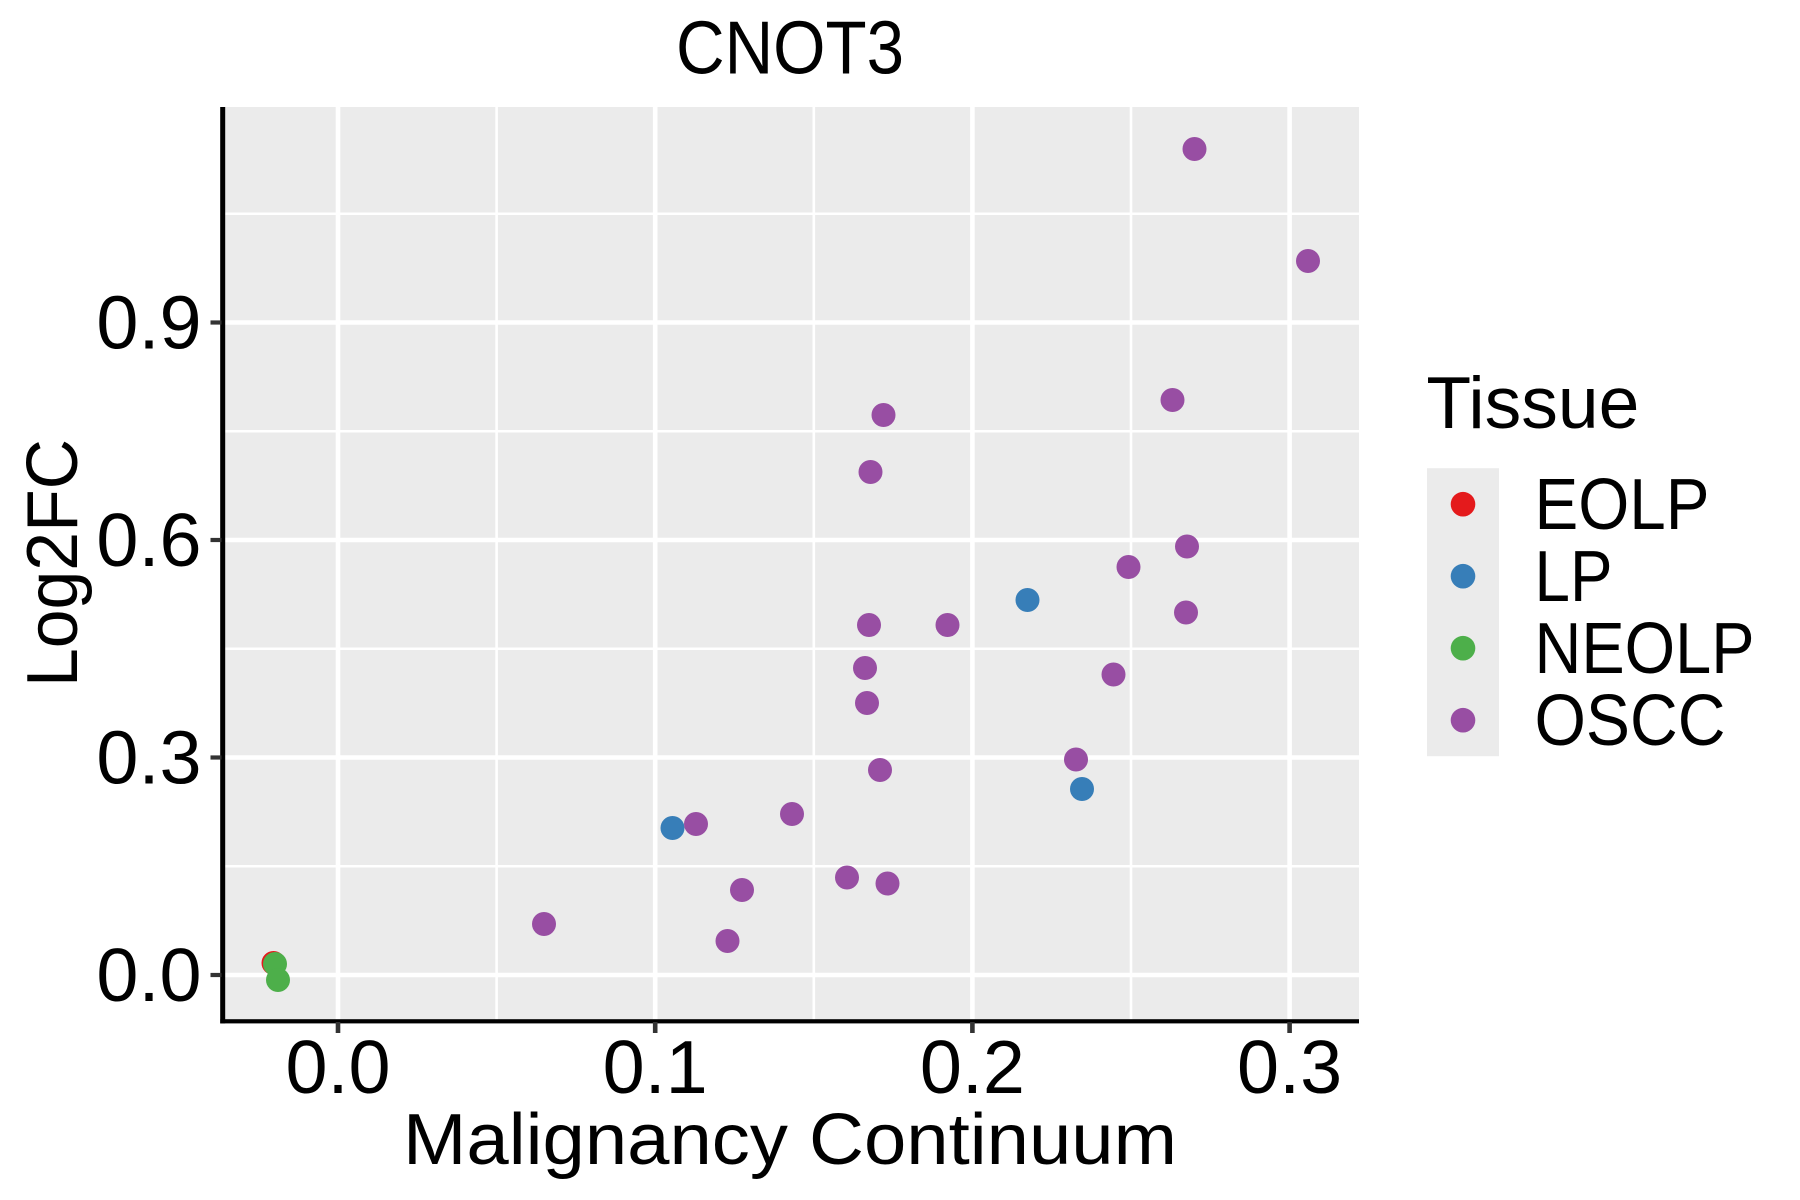 This screenshot has height=1200, width=1800. What do you see at coordinates (53, 563) in the screenshot?
I see `svg-text: Log2FC` at bounding box center [53, 563].